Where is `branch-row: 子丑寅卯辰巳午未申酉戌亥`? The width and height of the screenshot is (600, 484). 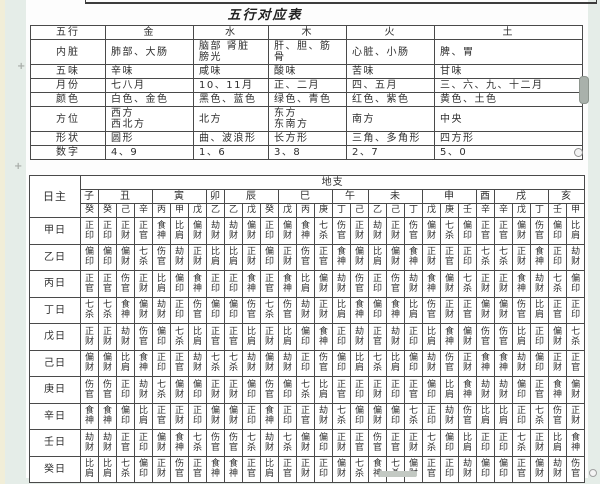 branch-row: 子丑寅卯辰巳午未申酉戌亥 is located at coordinates (308, 196).